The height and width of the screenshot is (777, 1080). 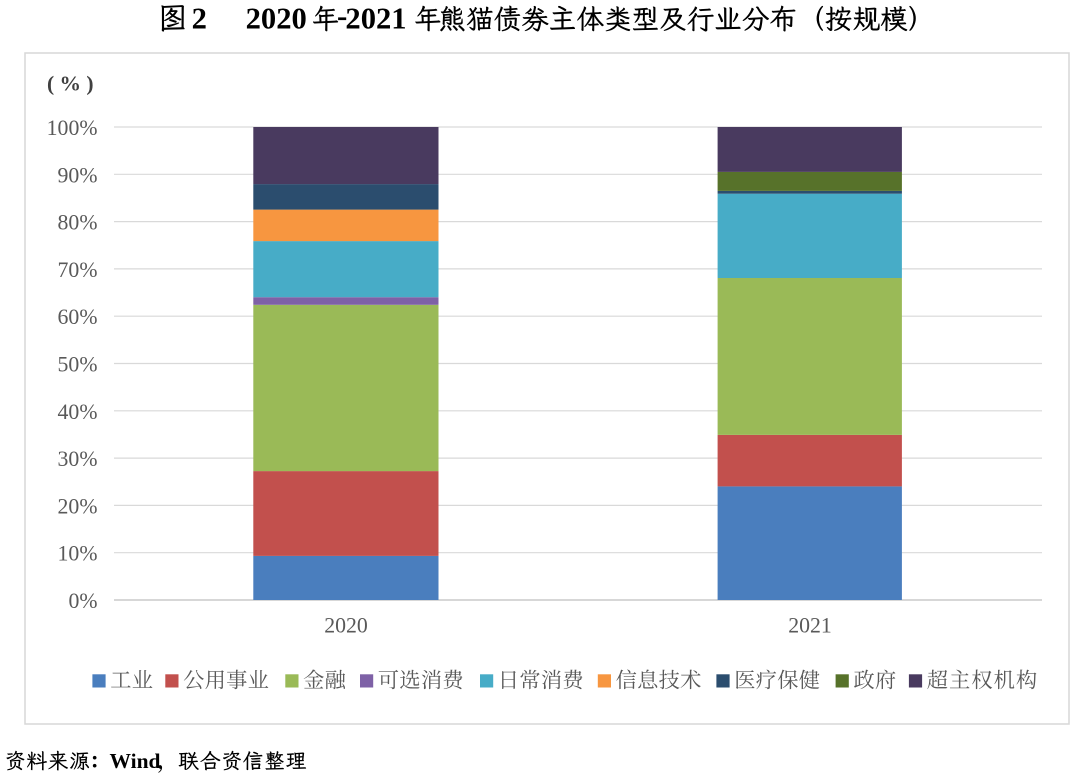 What do you see at coordinates (78, 223) in the screenshot?
I see `svg-text: 80%` at bounding box center [78, 223].